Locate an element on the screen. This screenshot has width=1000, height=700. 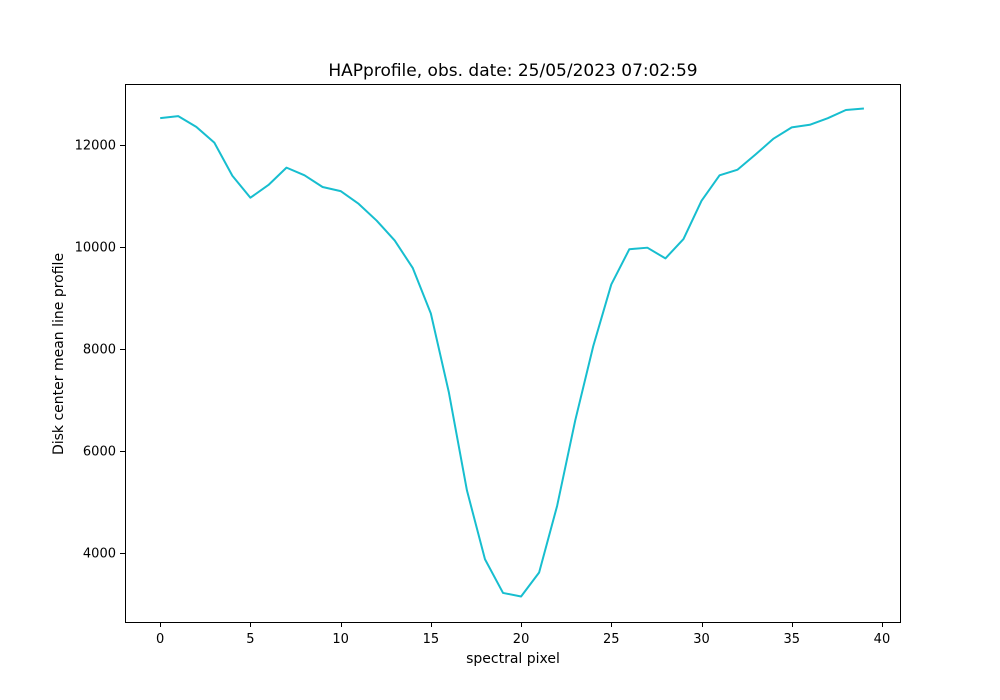
y-axis-label: Disk center mean line profile is located at coordinates (59, 354).